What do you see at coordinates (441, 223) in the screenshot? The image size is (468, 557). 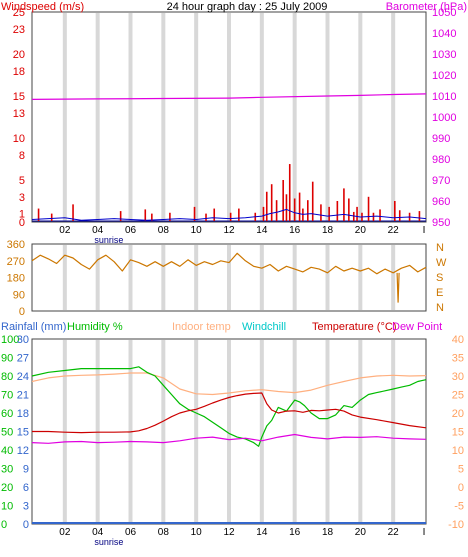 I see `baro-tick-label: 950` at bounding box center [441, 223].